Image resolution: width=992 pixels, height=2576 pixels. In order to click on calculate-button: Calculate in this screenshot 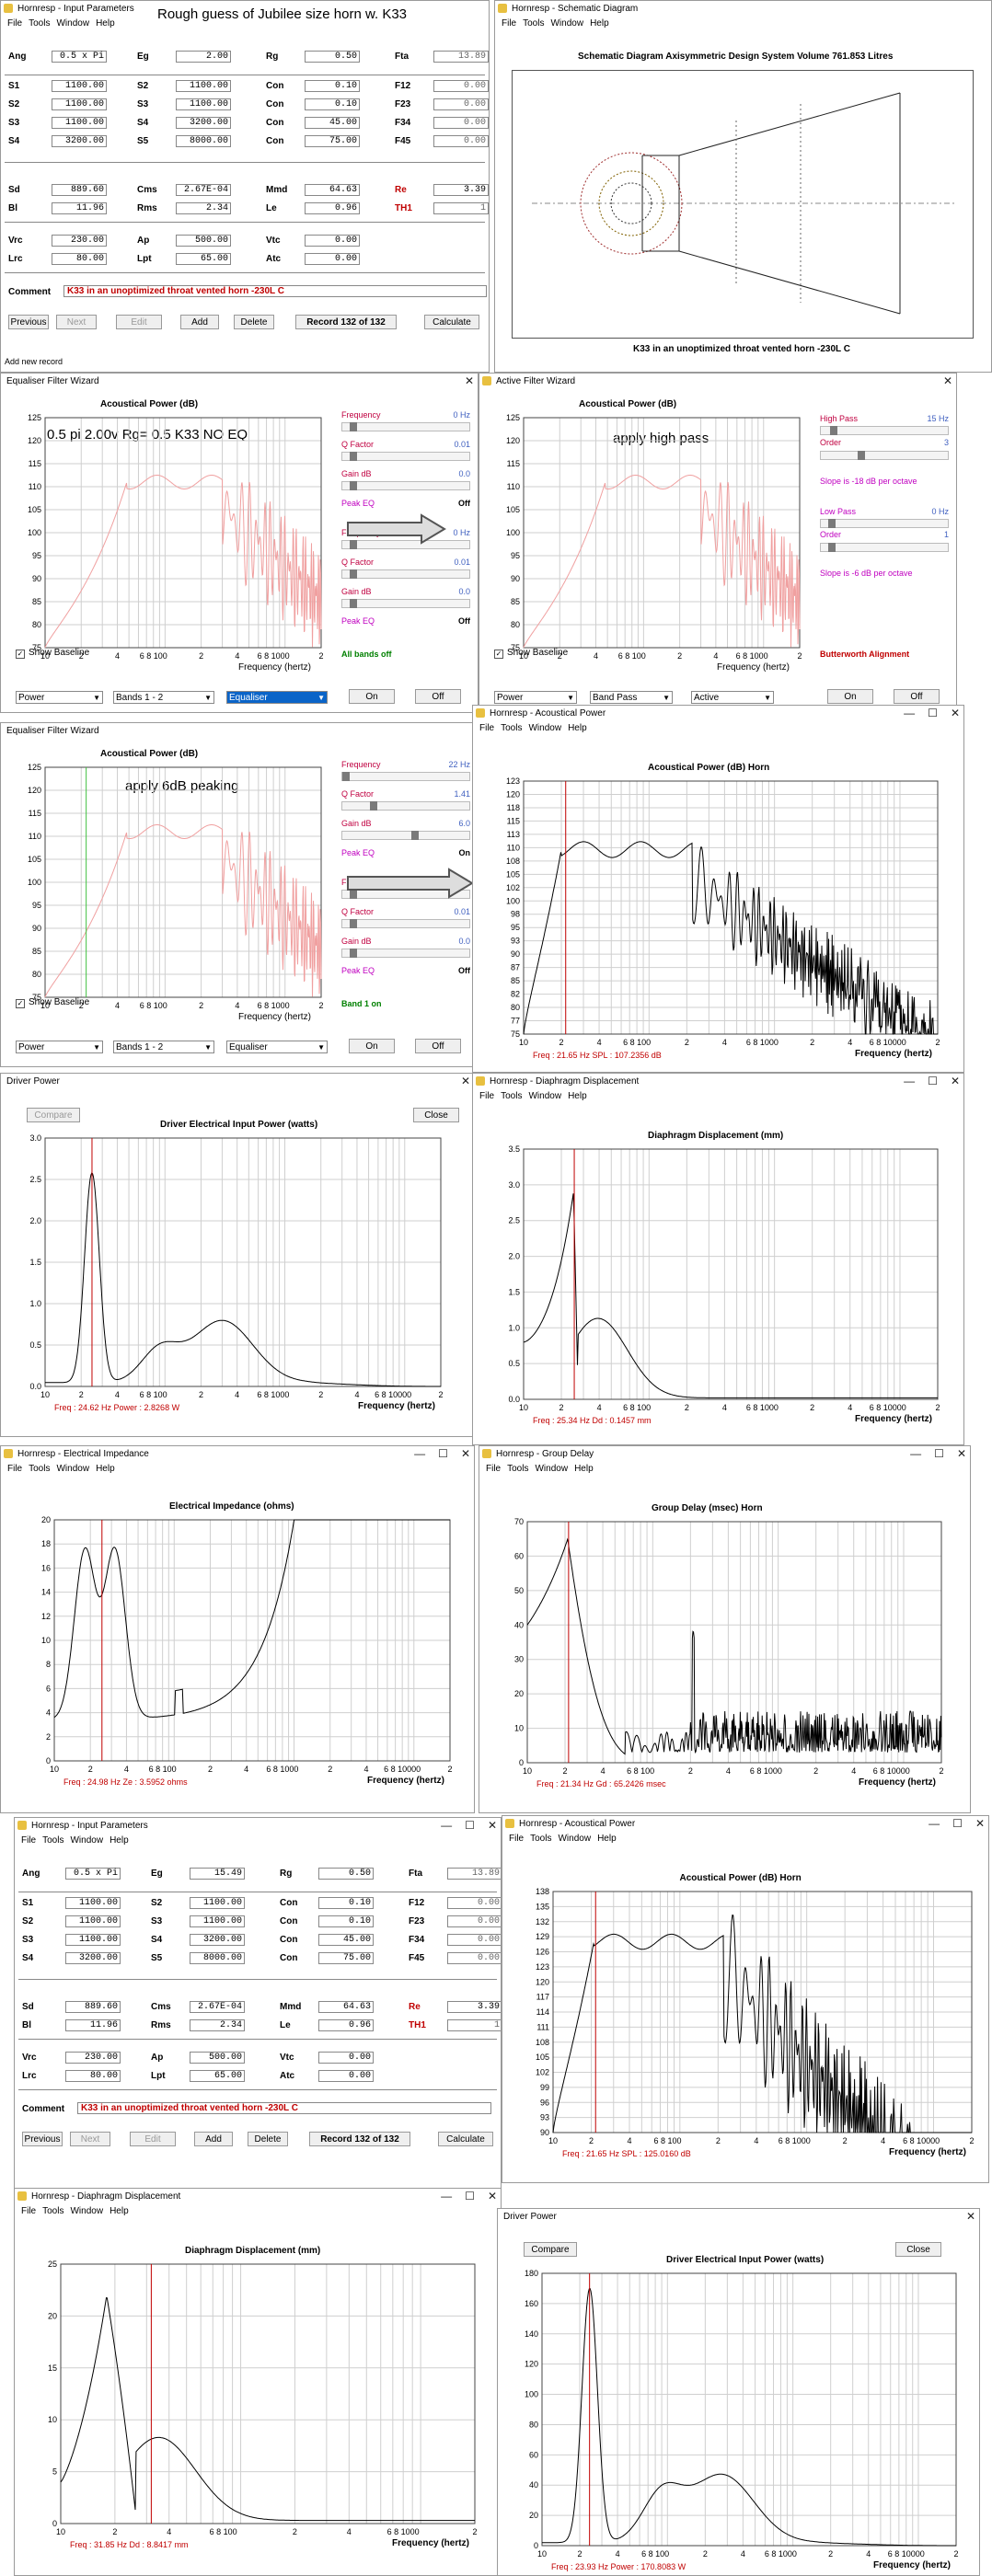, I will do `click(465, 2139)`.